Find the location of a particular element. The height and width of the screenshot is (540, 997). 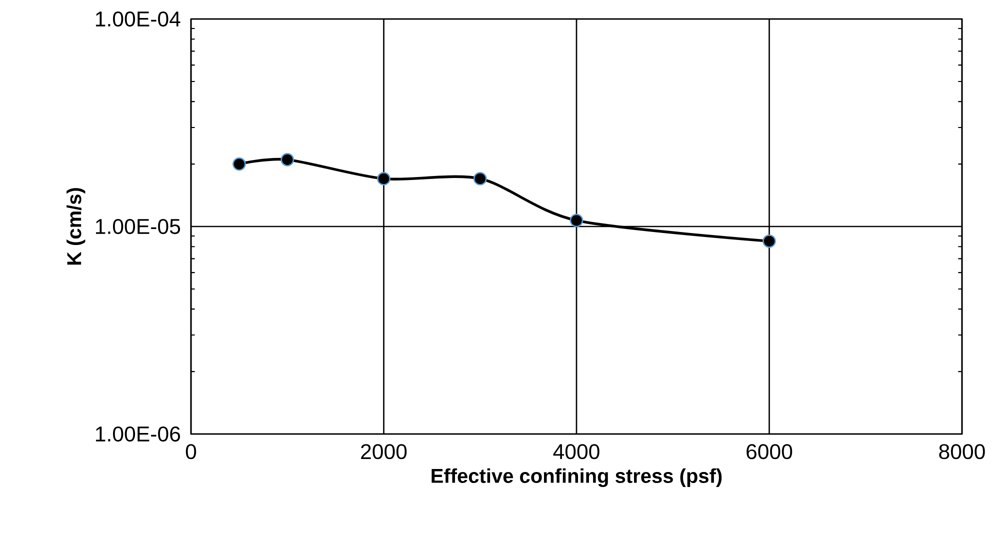

x-tick-label: 8000 is located at coordinates (962, 452).